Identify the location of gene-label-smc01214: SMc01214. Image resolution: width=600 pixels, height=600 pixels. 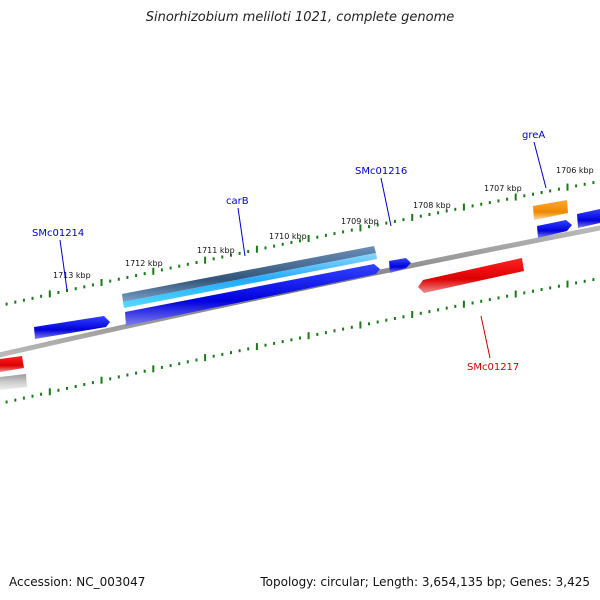
(58, 233).